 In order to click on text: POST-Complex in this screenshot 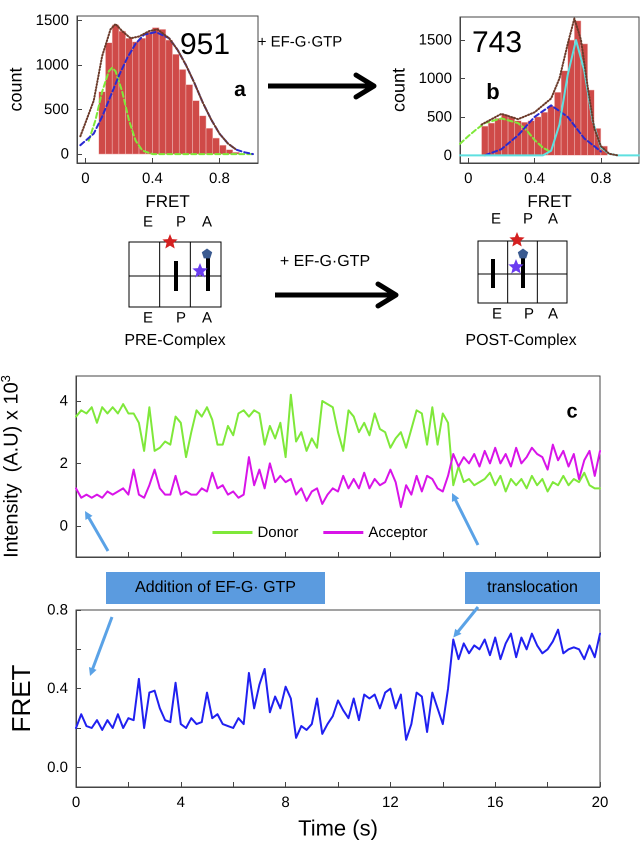, I will do `click(521, 341)`.